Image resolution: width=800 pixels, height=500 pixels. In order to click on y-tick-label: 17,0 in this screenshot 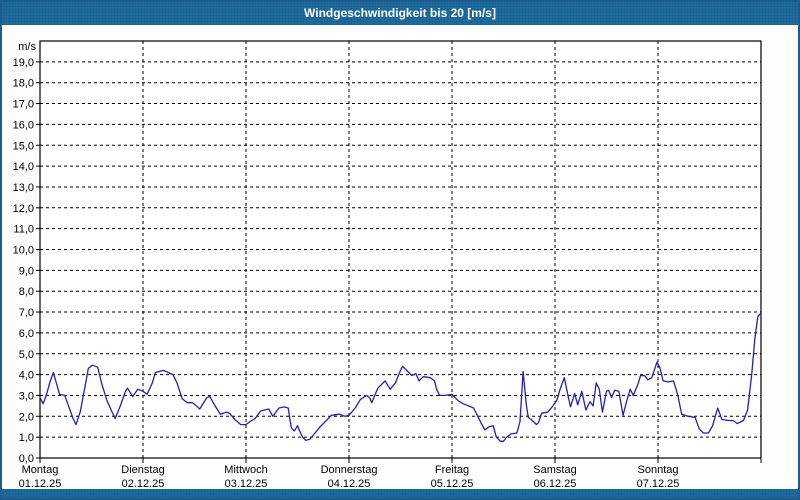, I will do `click(23, 105)`.